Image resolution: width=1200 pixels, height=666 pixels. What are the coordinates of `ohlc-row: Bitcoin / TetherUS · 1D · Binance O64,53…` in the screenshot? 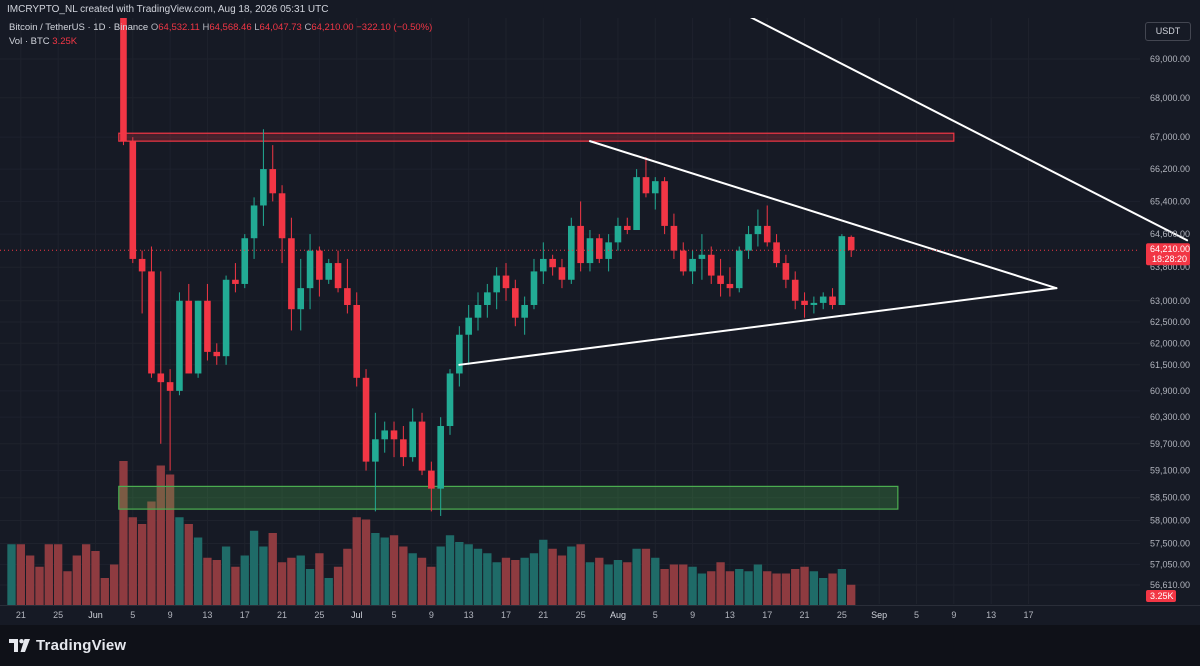 It's located at (220, 28).